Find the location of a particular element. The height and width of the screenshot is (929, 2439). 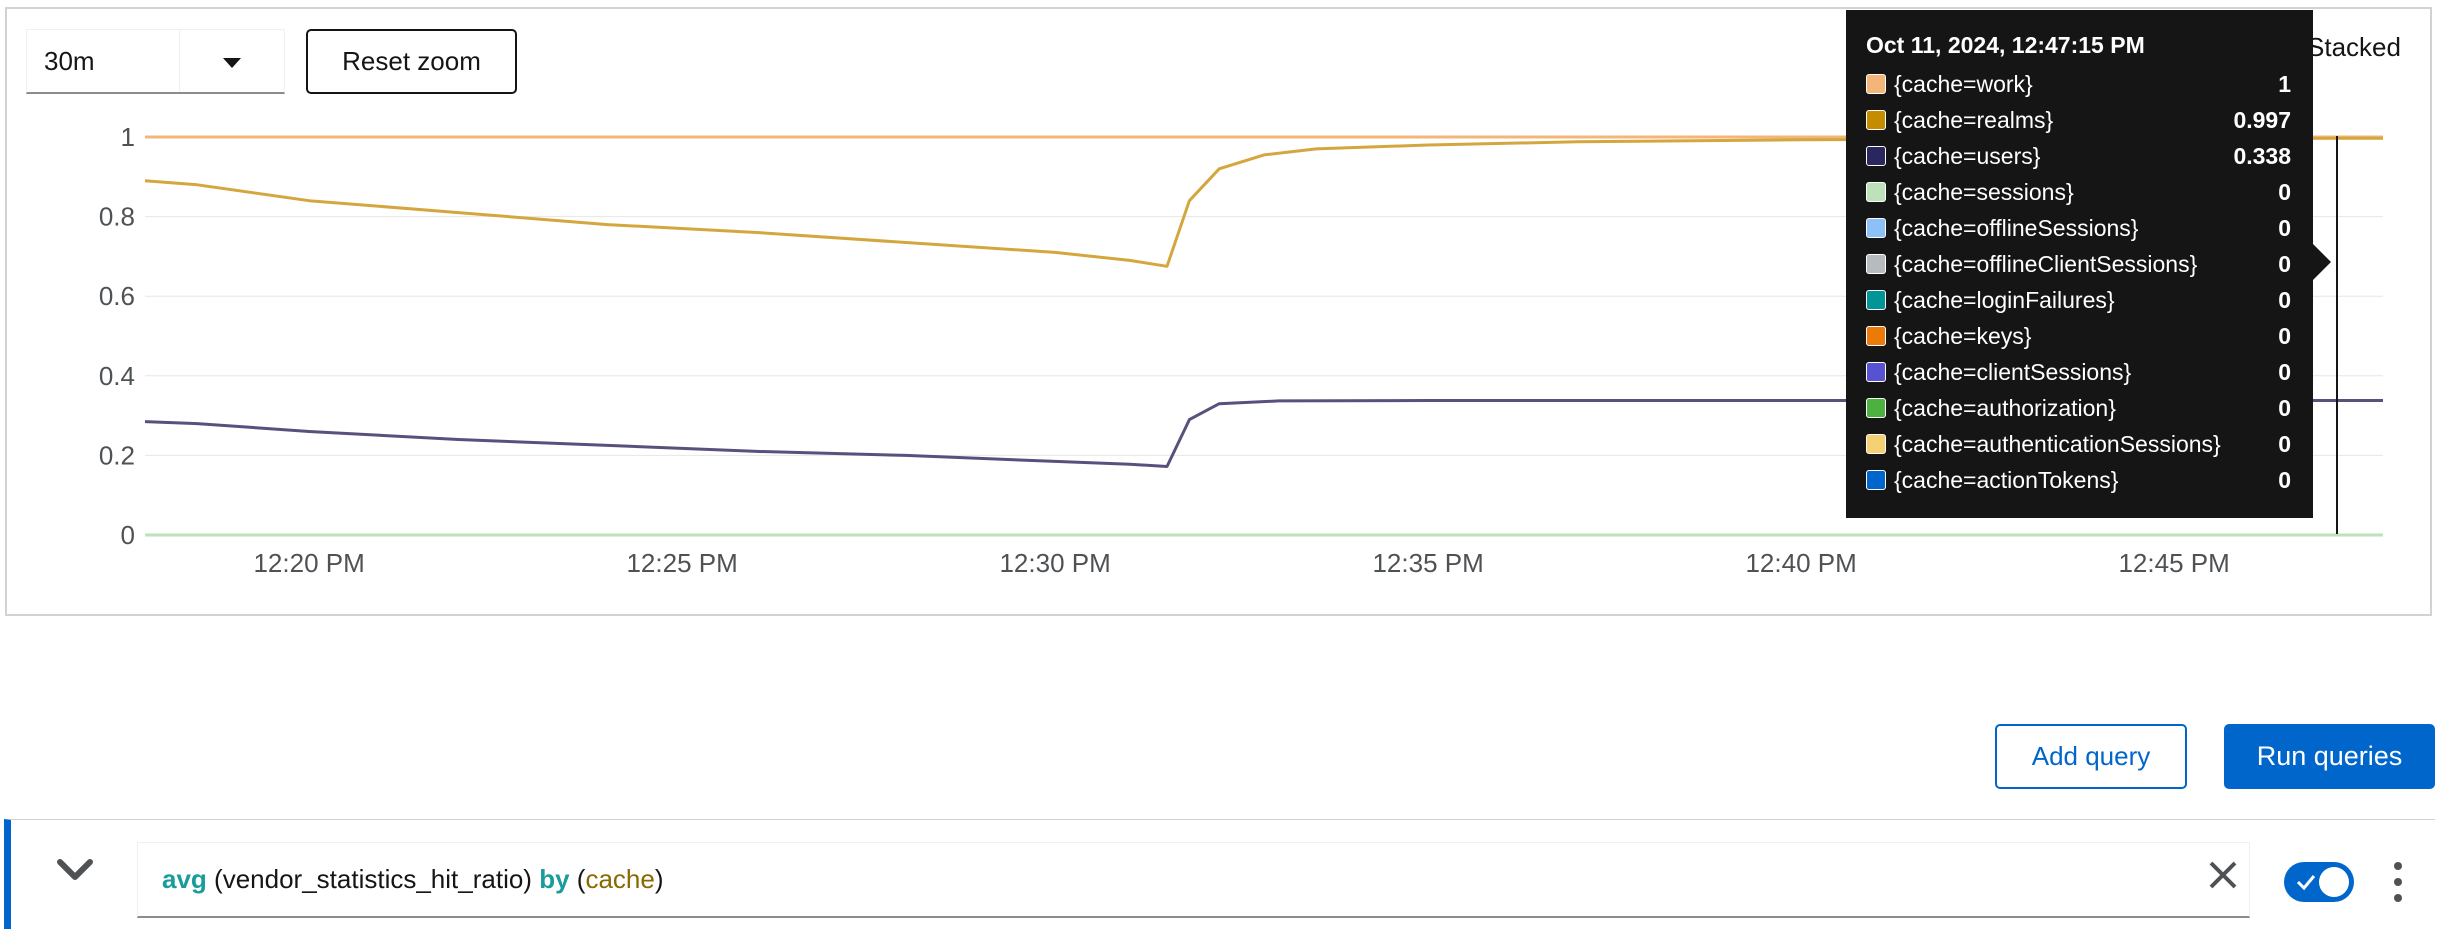

tooltip-series-value: 0.338 is located at coordinates (2262, 155).